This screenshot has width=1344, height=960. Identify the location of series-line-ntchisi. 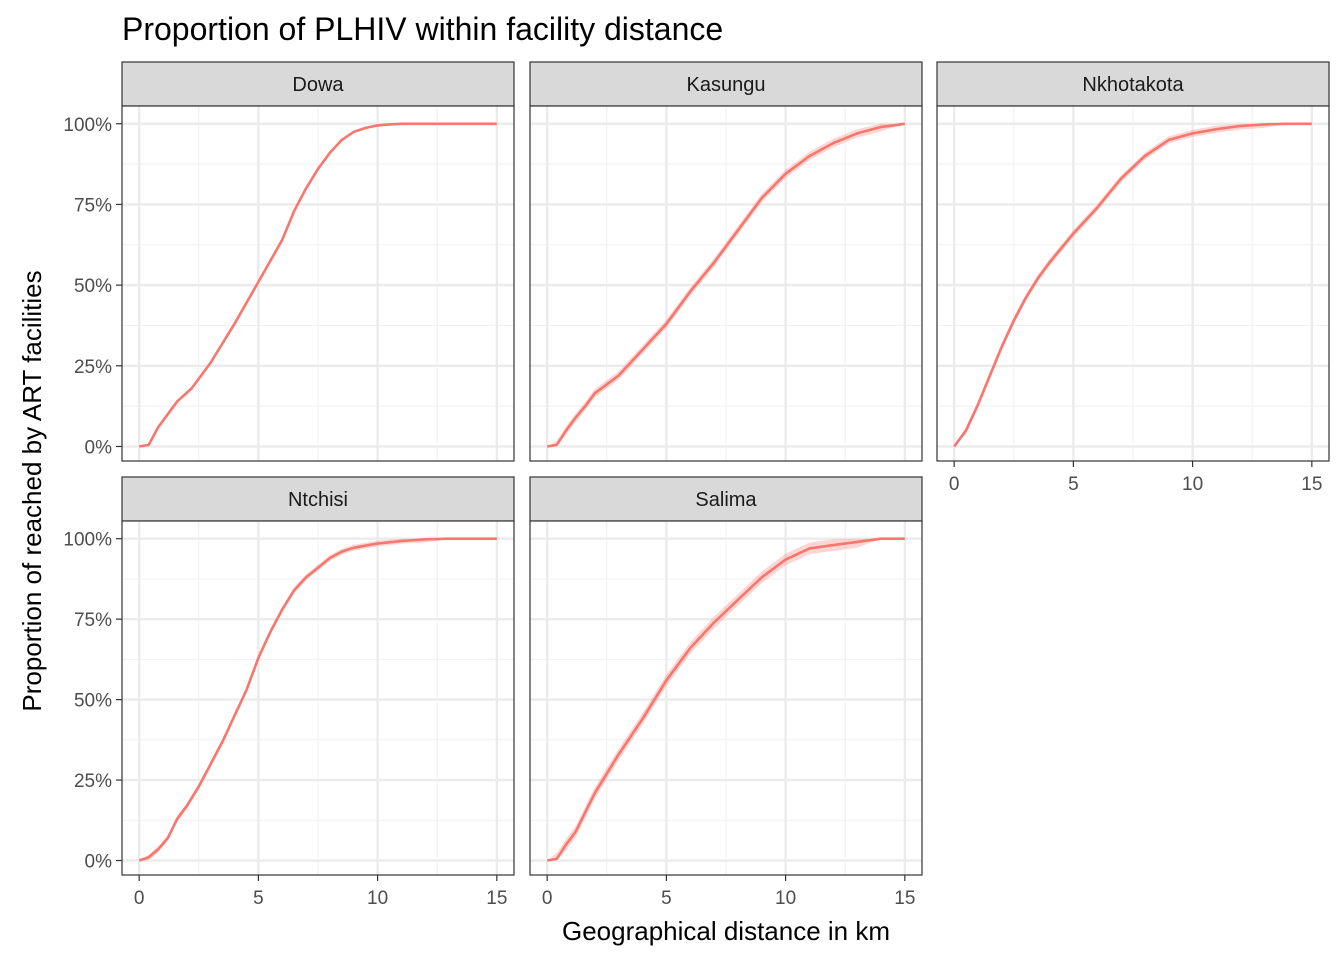
(317, 699).